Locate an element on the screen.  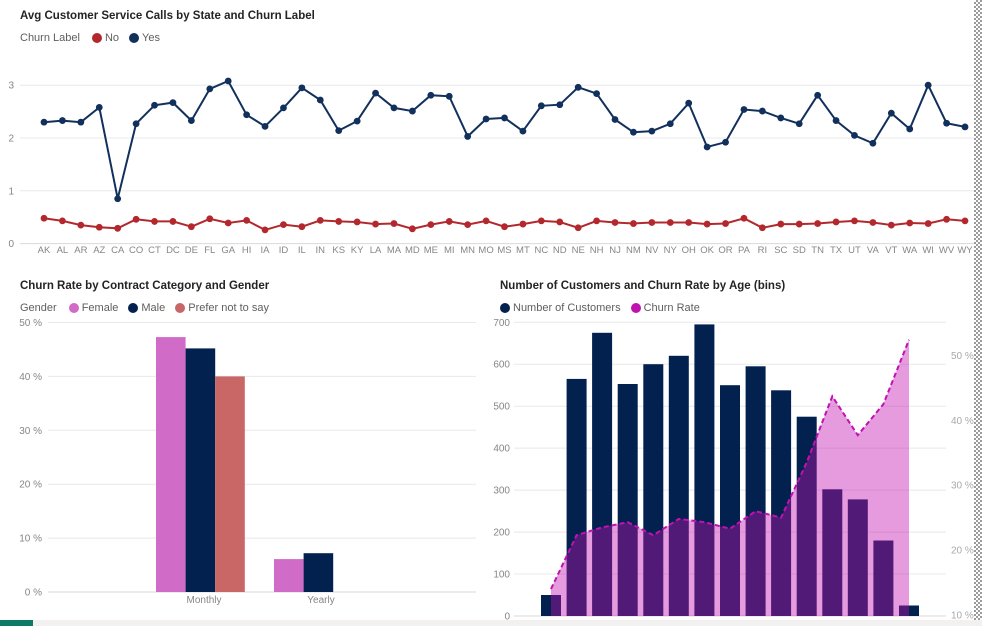
svg-text: AR is located at coordinates (80, 250).